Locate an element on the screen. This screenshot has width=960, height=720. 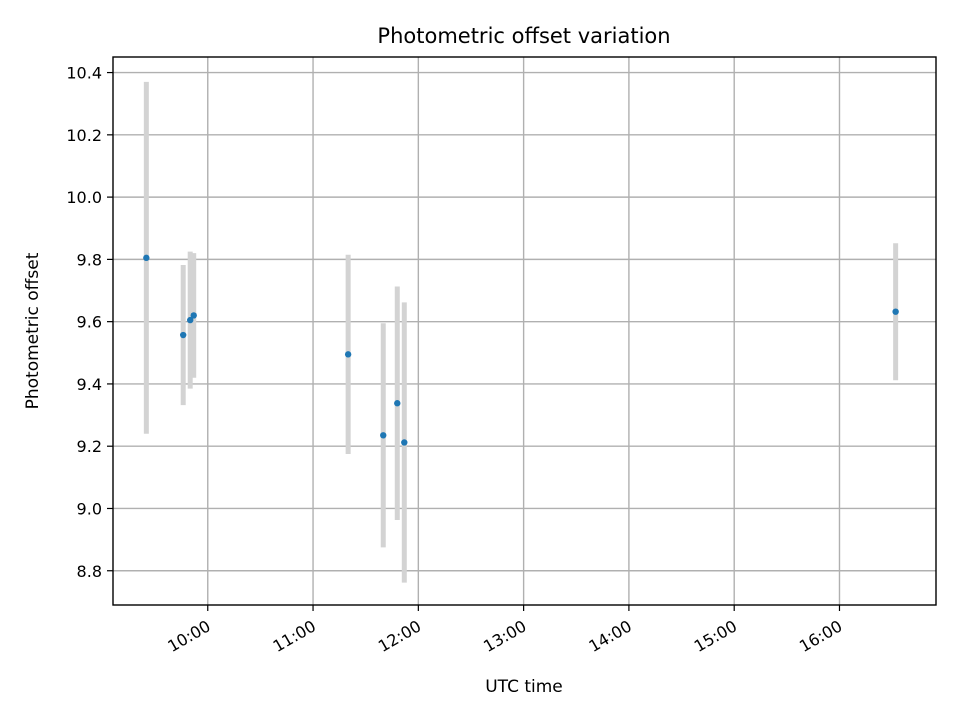
x-tick-label: 15:00 is located at coordinates (715, 636).